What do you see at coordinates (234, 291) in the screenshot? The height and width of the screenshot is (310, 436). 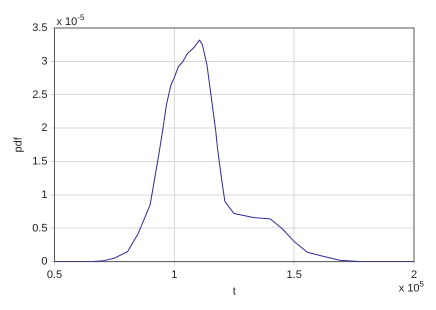 I see `x-axis-title: t` at bounding box center [234, 291].